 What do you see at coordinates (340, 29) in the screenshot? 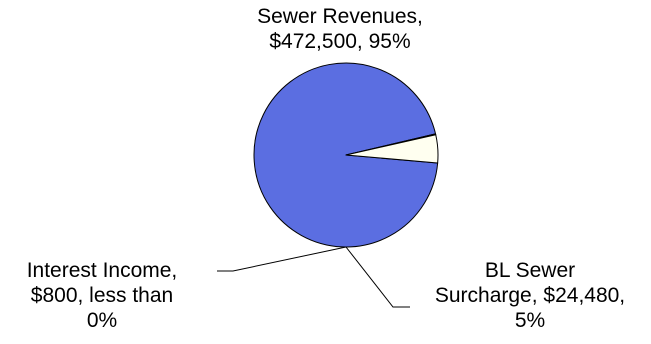
I see `data-label-sewer-revenues: Sewer Revenues, $472,500, 95%` at bounding box center [340, 29].